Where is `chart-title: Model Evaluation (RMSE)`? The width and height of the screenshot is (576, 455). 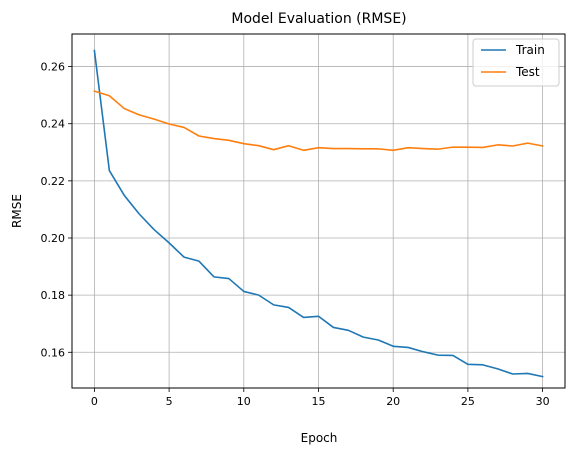
chart-title: Model Evaluation (RMSE) is located at coordinates (318, 19).